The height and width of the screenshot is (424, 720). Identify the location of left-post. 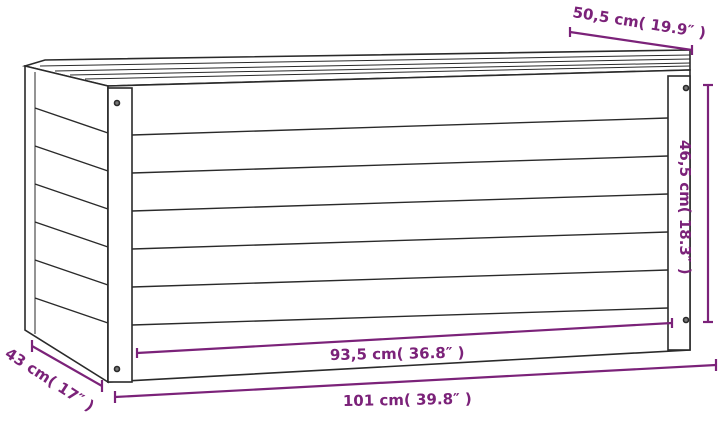
(120, 235).